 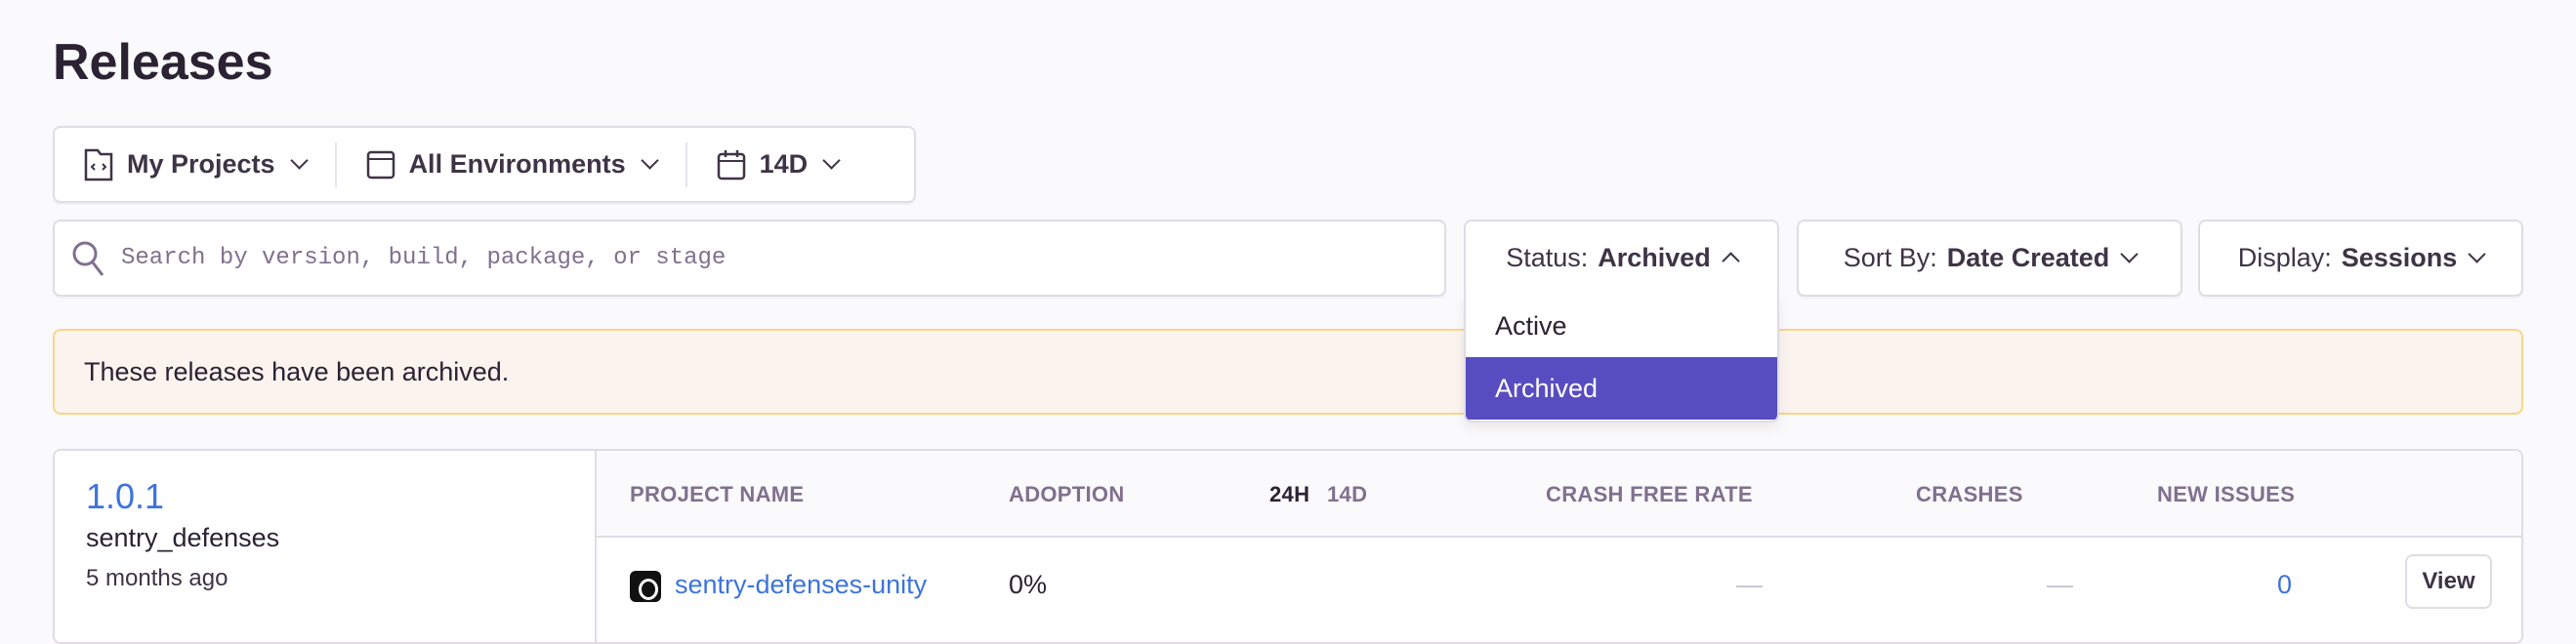 I want to click on col-crash-free-rate: CRASH FREE RATE, so click(x=1649, y=494).